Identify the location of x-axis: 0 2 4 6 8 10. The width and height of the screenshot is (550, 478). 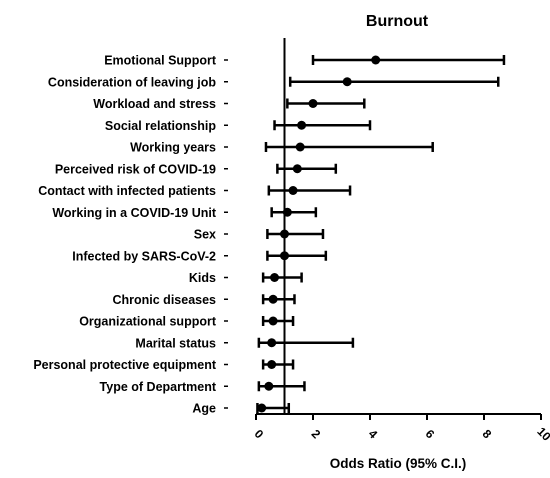
(401, 428).